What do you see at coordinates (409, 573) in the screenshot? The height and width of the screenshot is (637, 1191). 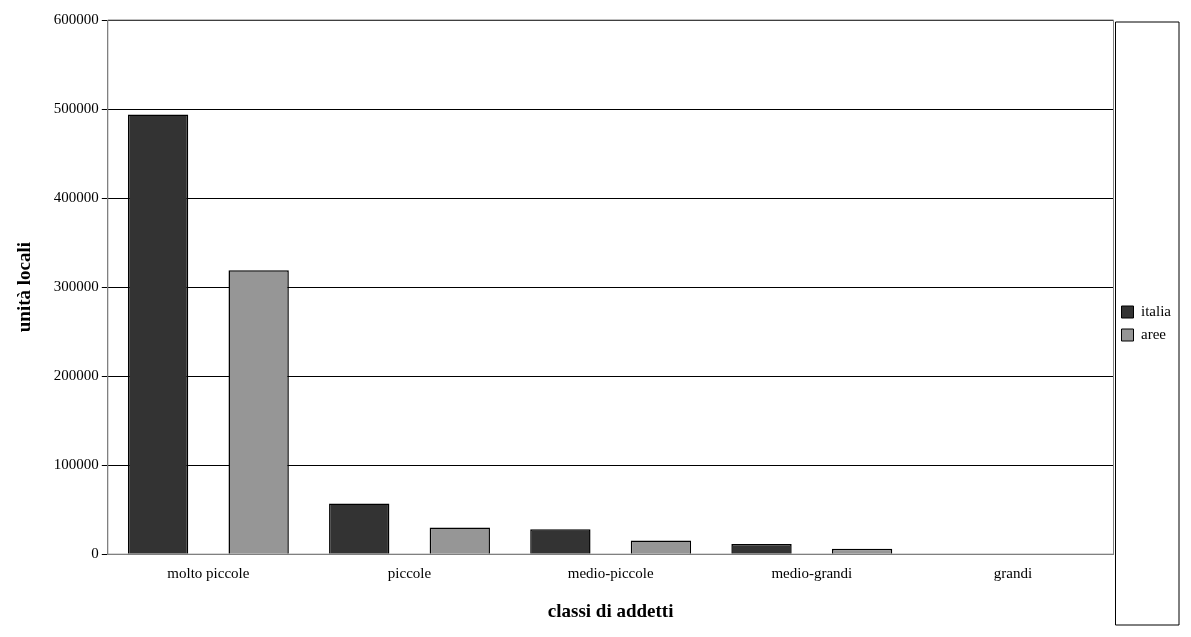 I see `x-tick-label: piccole` at bounding box center [409, 573].